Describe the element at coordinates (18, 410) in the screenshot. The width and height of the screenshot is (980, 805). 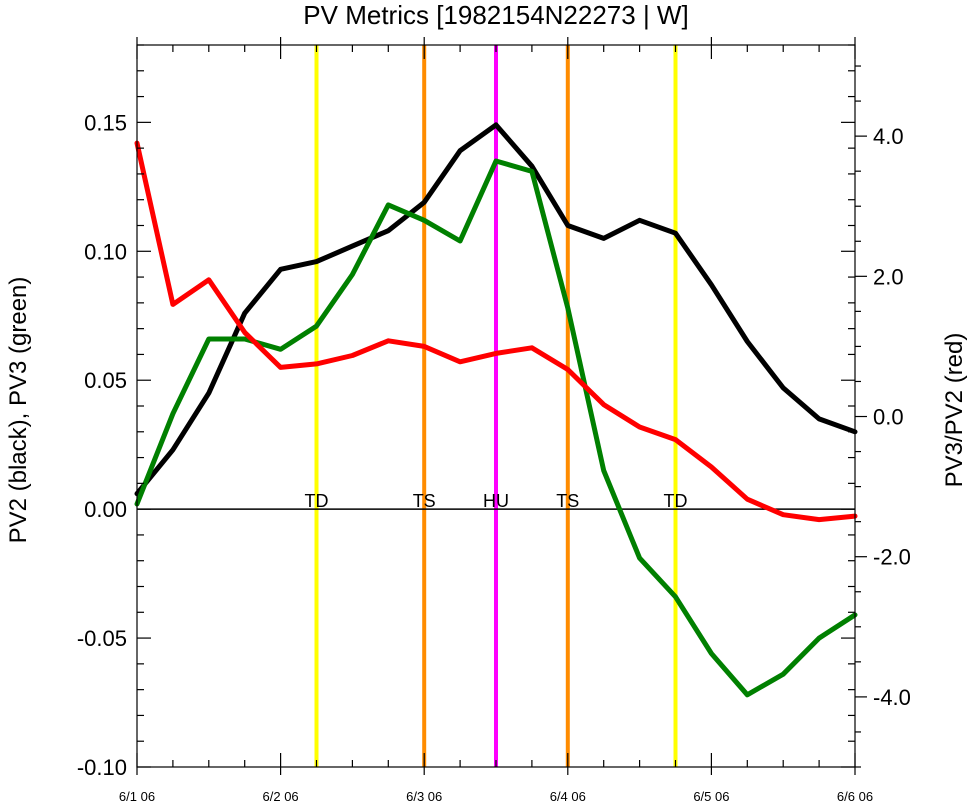
I see `y-axis-label-left: PV2 (black), PV3 (green)` at that location.